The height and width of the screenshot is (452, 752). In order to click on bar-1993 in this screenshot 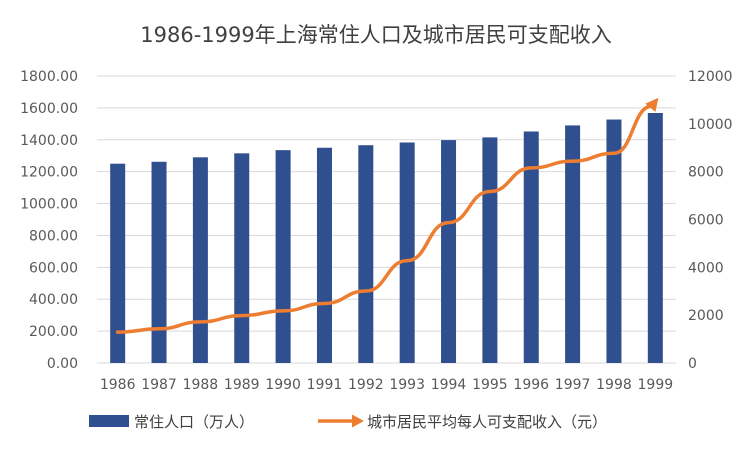, I will do `click(407, 252)`.